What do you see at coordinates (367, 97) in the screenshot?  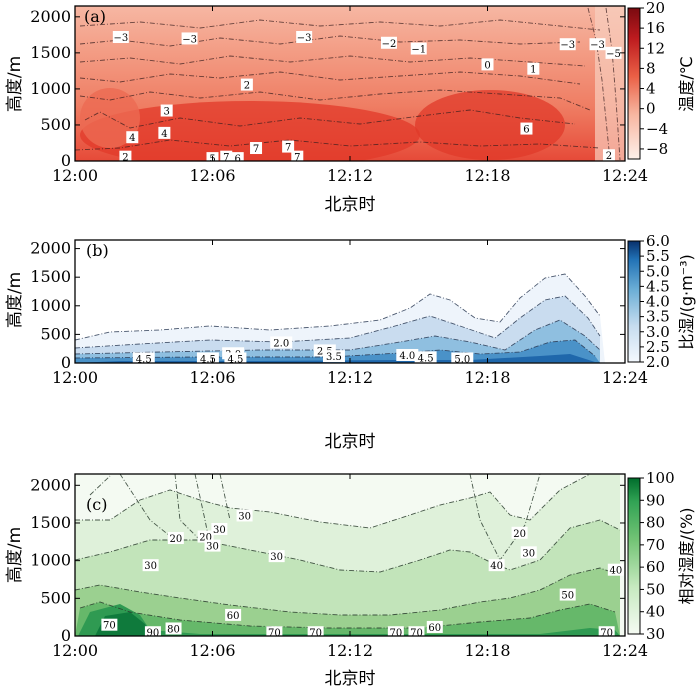 I see `panel-a-contour-labels: −3−3−3−2−1−3−3−5012344257677762` at bounding box center [367, 97].